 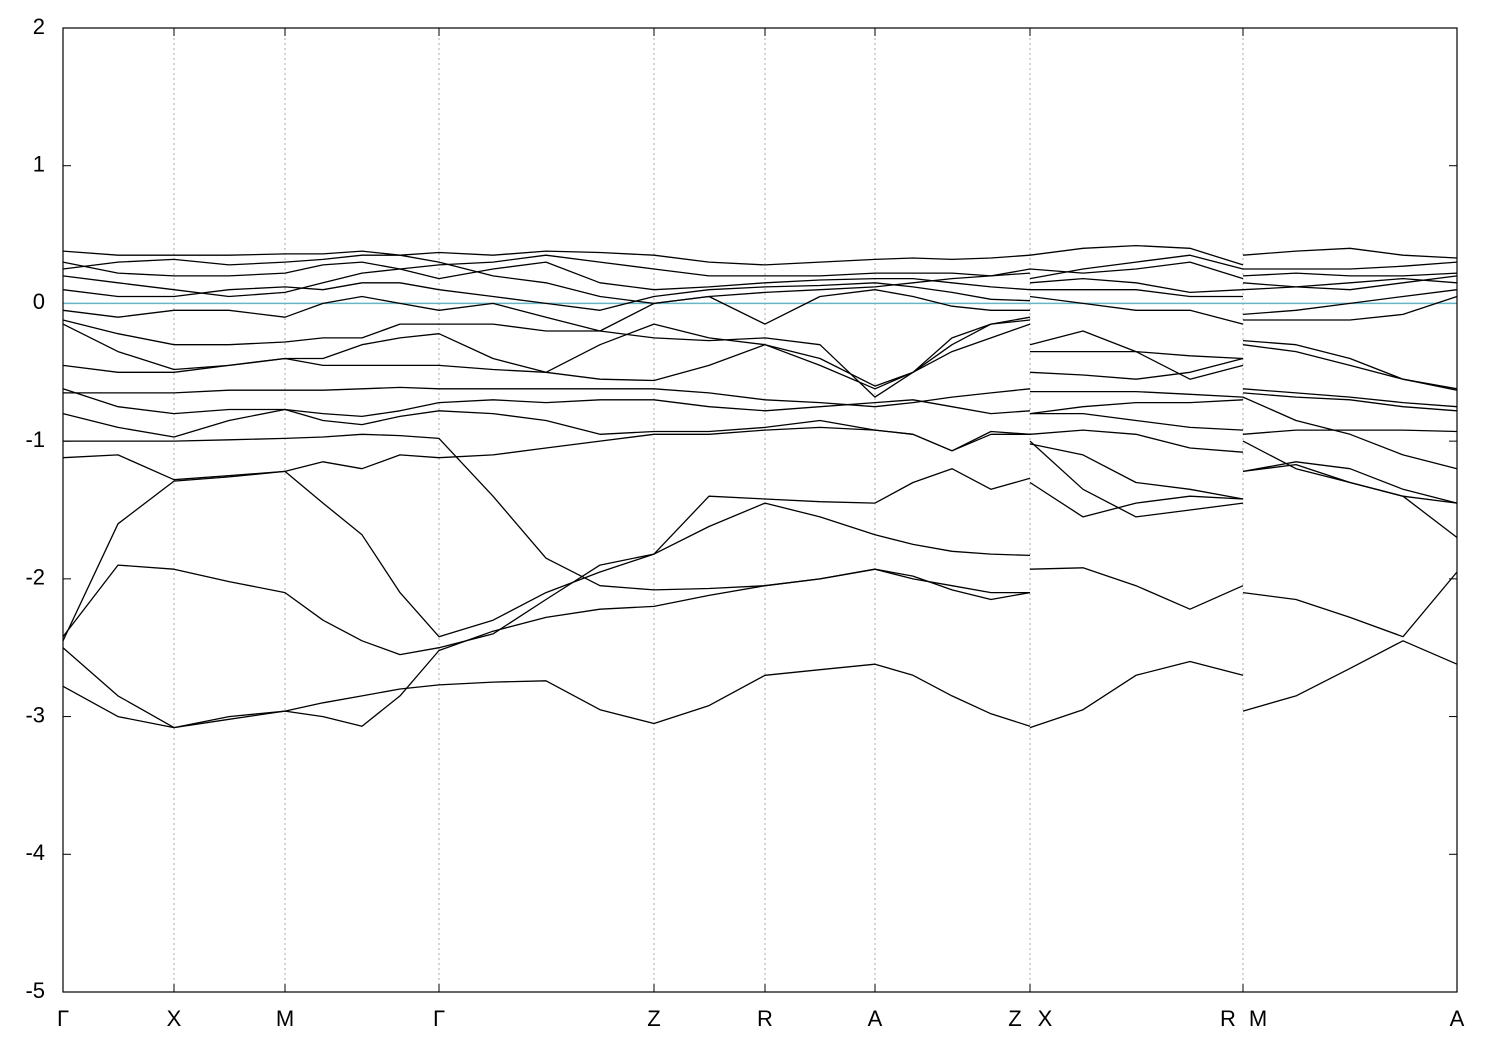 What do you see at coordinates (39, 301) in the screenshot?
I see `y-tick-label: 0` at bounding box center [39, 301].